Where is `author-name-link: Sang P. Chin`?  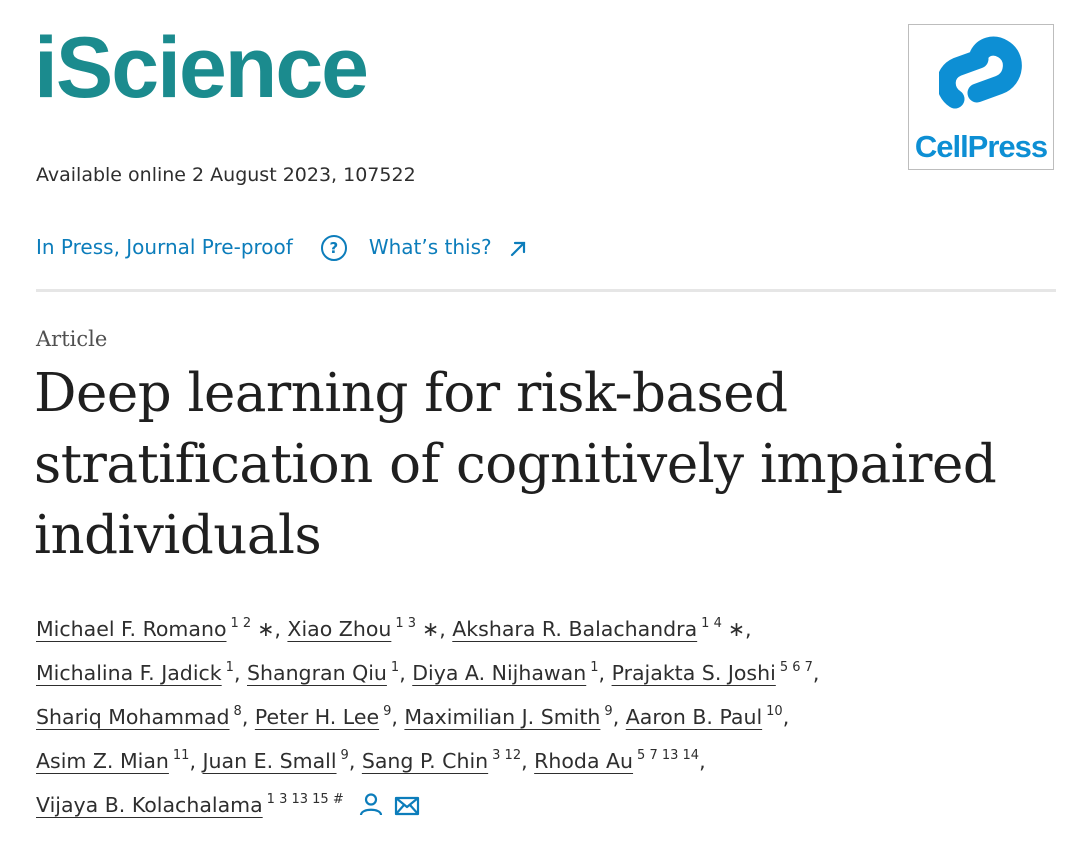
author-name-link: Sang P. Chin is located at coordinates (425, 761).